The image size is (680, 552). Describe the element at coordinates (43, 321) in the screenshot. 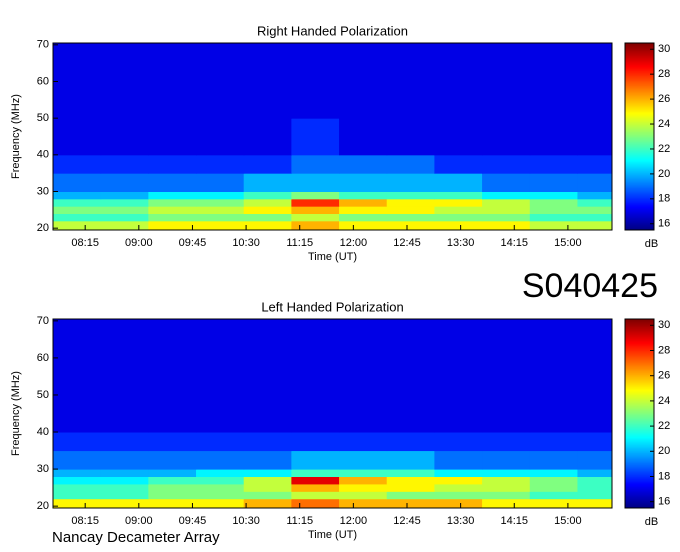

I see `y-tick-label: 70` at that location.